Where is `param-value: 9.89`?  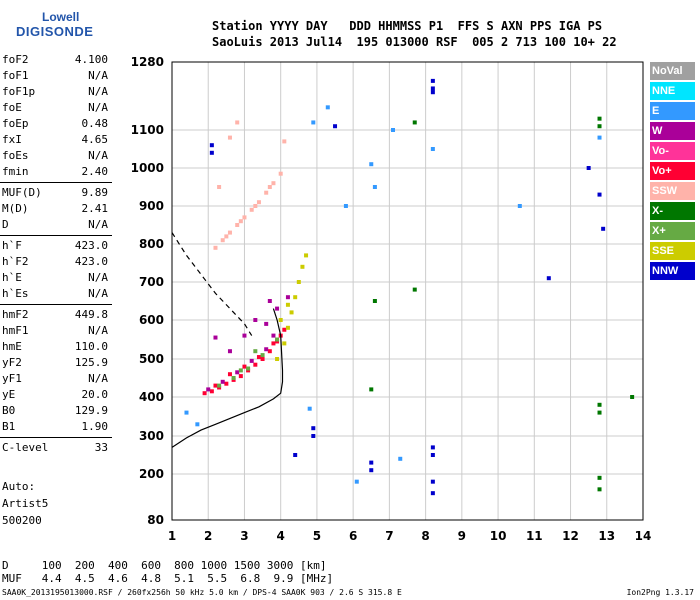 param-value: 9.89 is located at coordinates (95, 192).